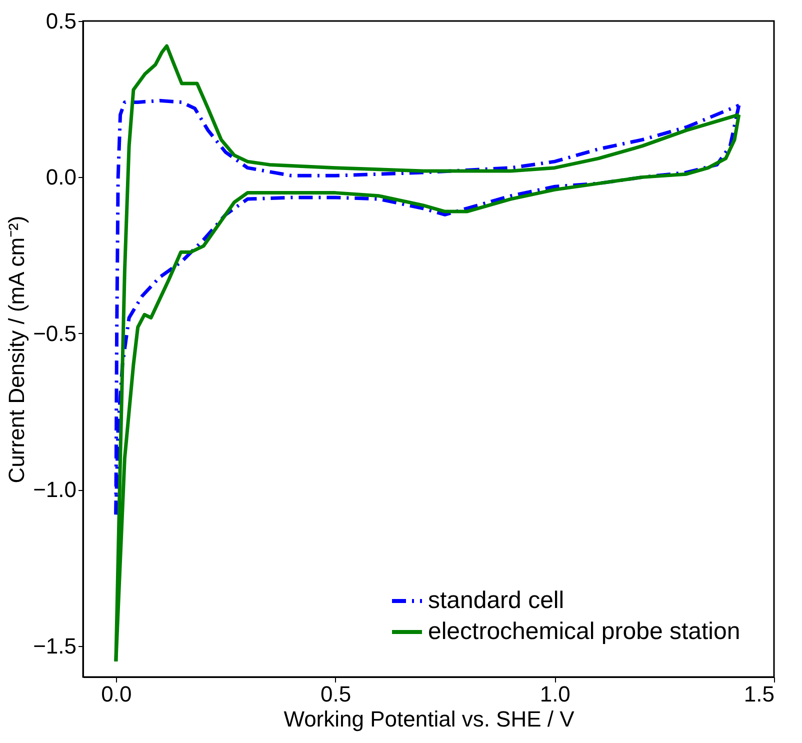 Image resolution: width=802 pixels, height=743 pixels. Describe the element at coordinates (61, 21) in the screenshot. I see `y-tick-label: 0.5` at that location.